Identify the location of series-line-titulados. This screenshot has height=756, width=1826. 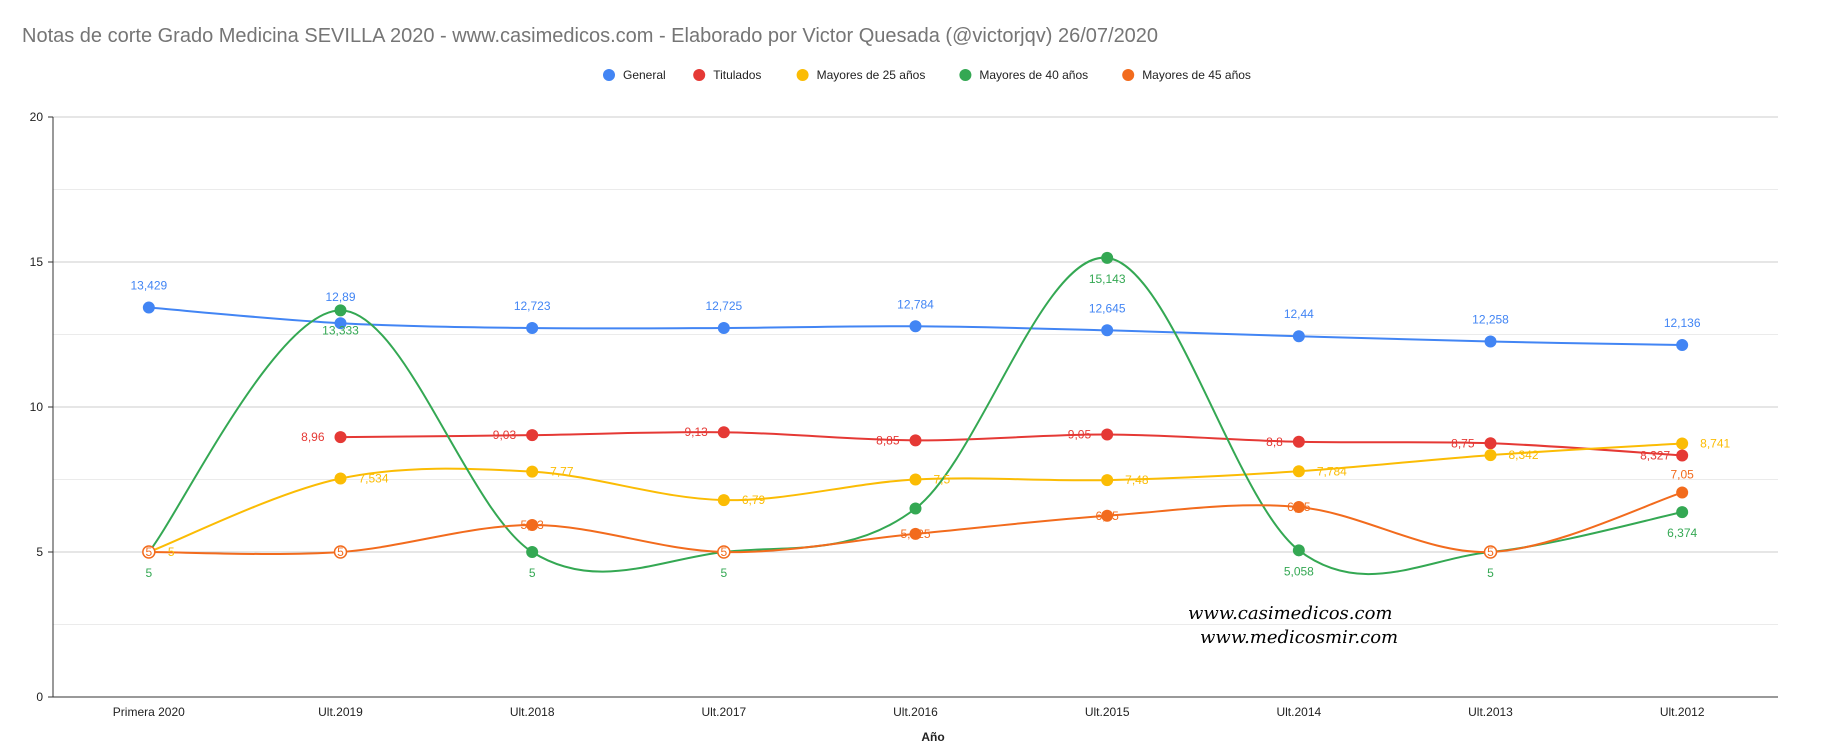
(1011, 444).